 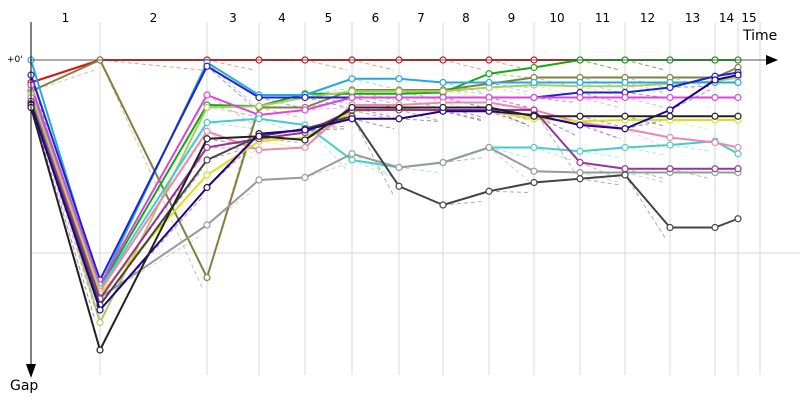 I want to click on lap-number-14: 14, so click(x=726, y=18).